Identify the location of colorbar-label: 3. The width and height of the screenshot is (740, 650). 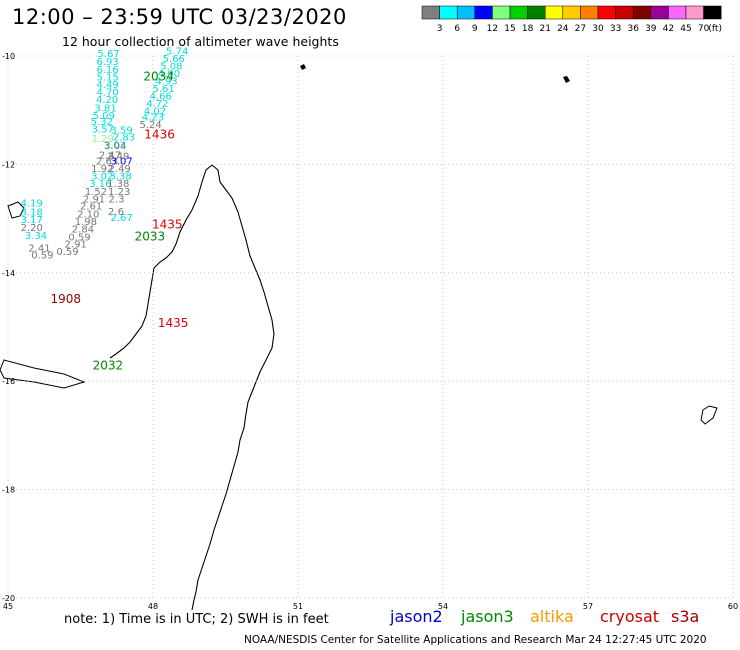
(440, 29).